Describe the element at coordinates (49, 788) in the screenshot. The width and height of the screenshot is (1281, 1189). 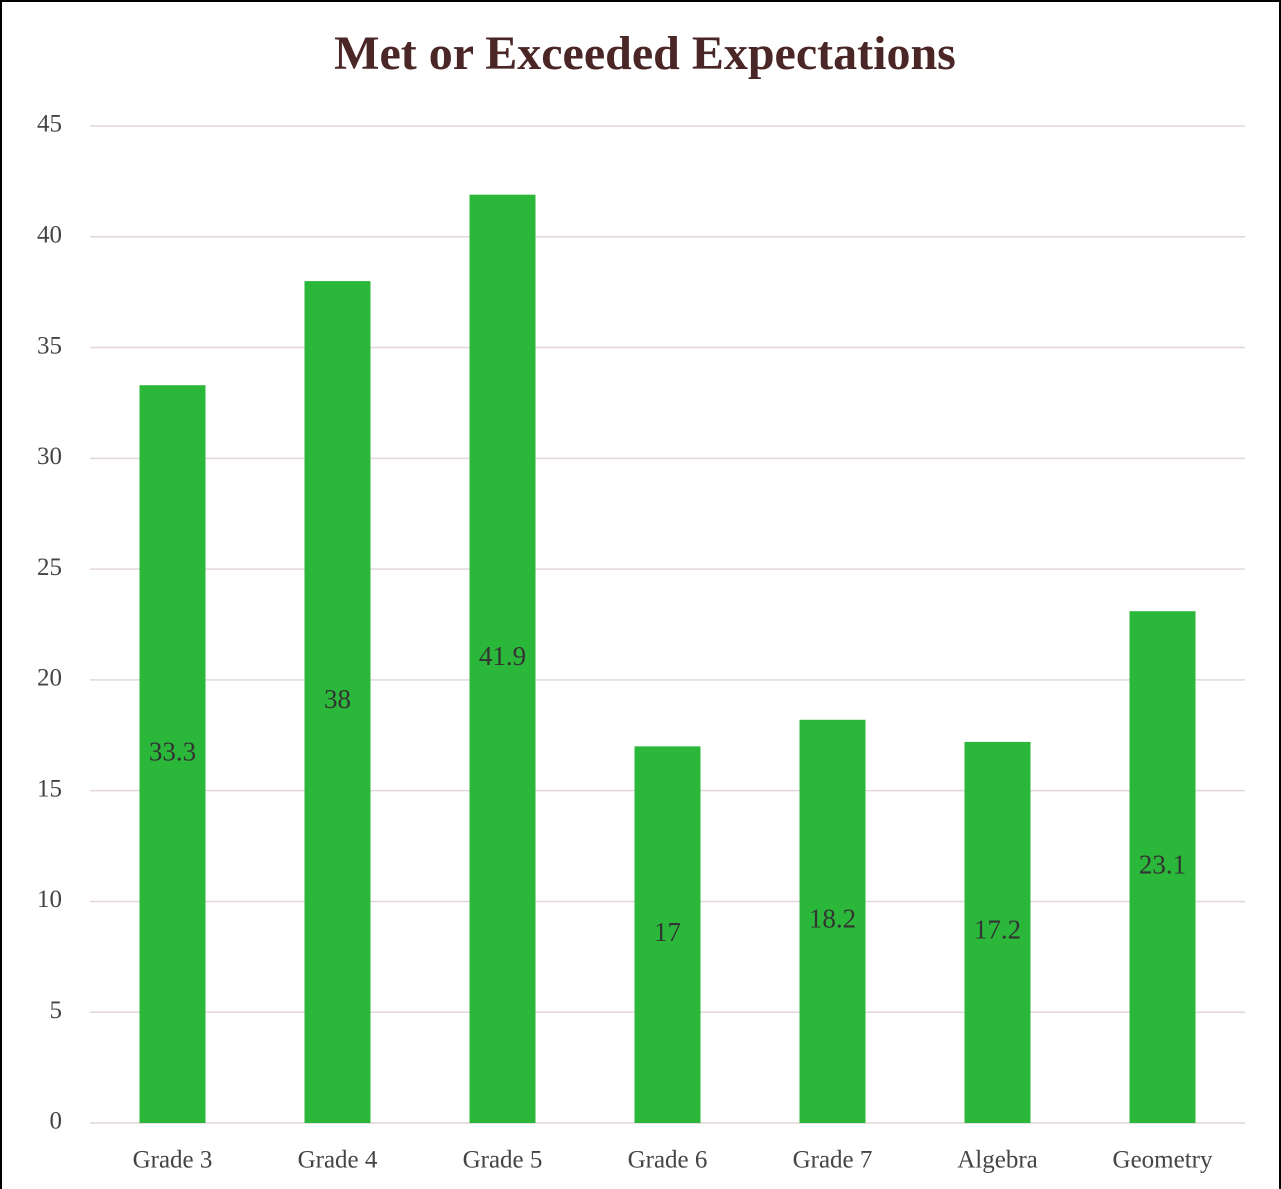
I see `y-tick-label: 15` at that location.